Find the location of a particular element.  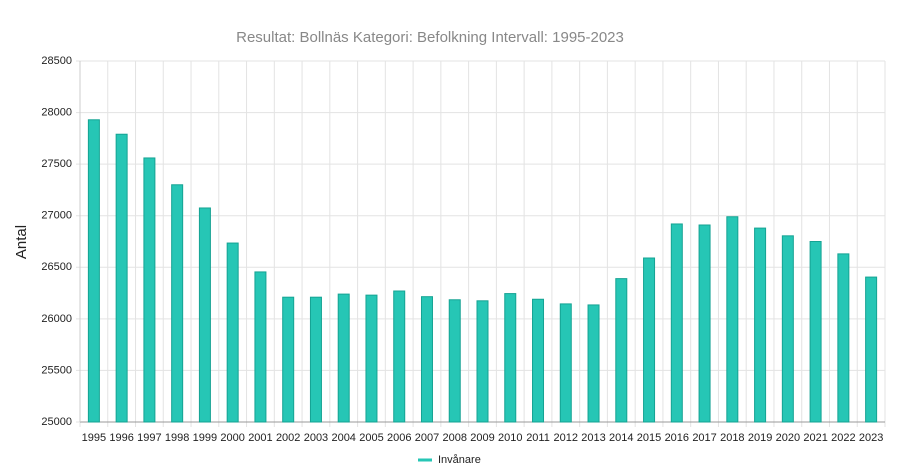

x-tick-label: 2010 is located at coordinates (510, 438).